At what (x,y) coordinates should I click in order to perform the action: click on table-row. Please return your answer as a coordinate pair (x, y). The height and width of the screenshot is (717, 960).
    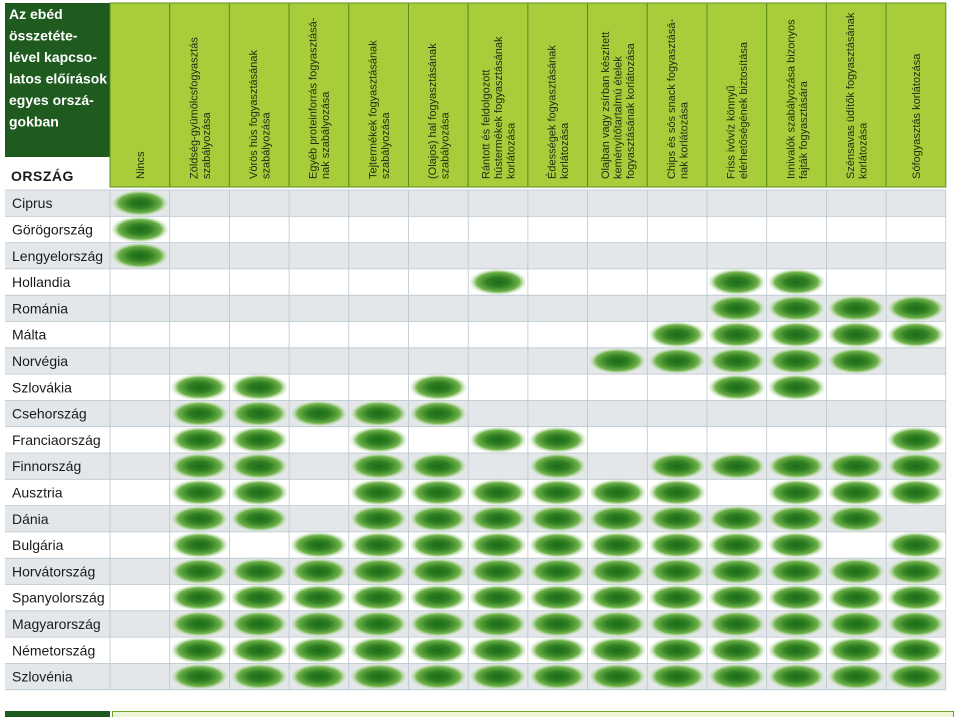
    Looking at the image, I should click on (475, 413).